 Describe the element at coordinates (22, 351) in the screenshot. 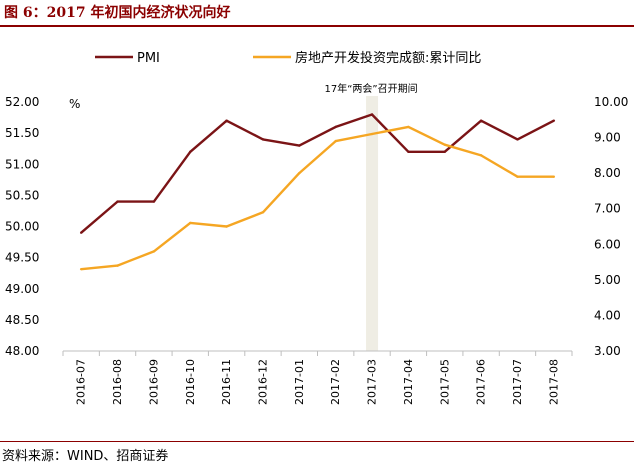

I see `y-left-tick-label: 48.00` at that location.